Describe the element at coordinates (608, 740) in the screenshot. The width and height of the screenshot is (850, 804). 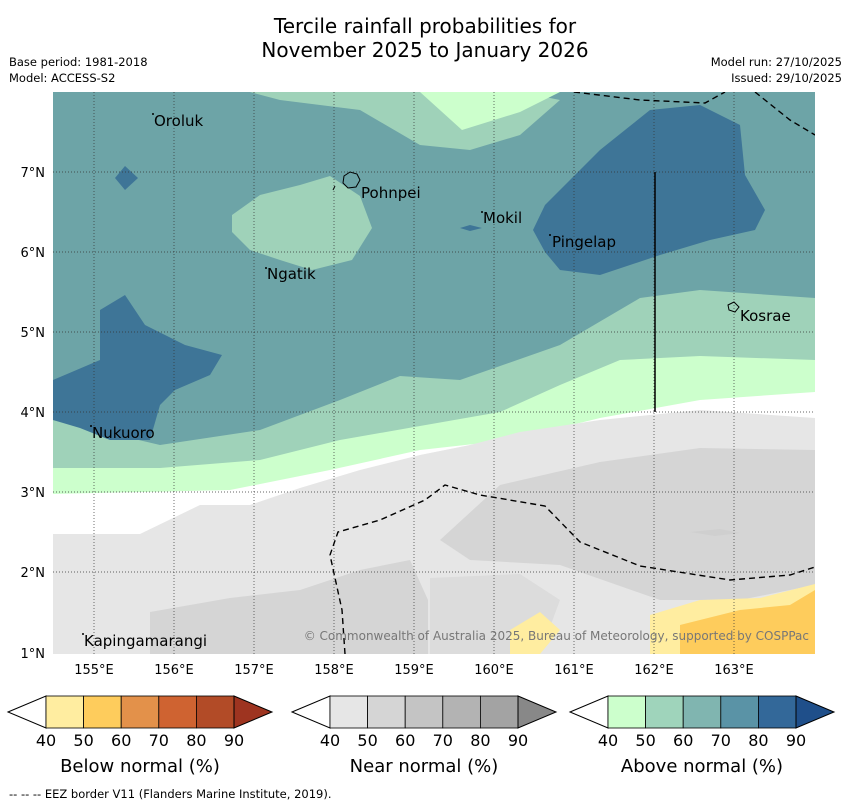
I see `above-normal-colorbar-tick: 40` at that location.